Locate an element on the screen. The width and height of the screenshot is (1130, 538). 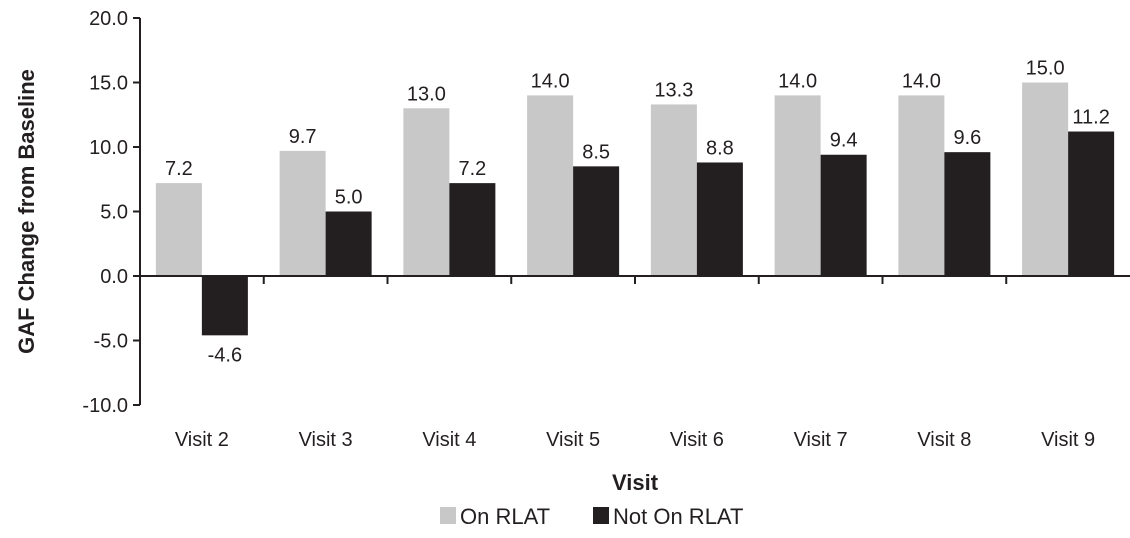
data-label: 11.2 is located at coordinates (1090, 118).